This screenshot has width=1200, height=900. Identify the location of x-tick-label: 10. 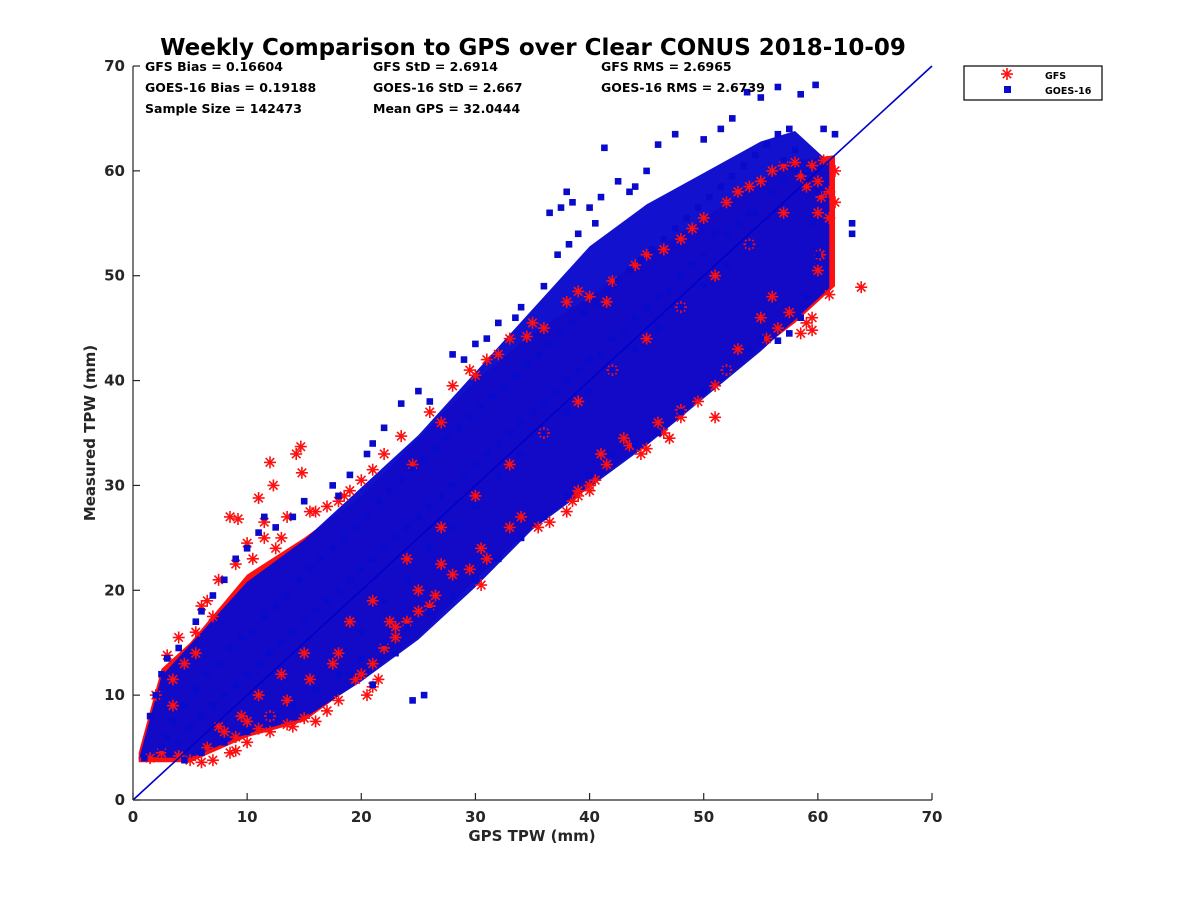
(247, 817).